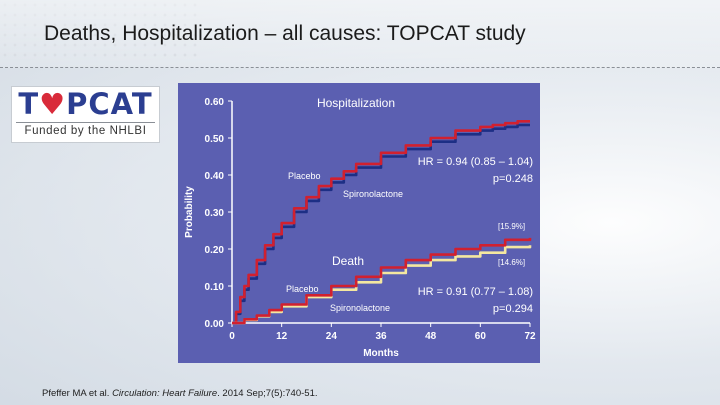 This screenshot has width=720, height=405. I want to click on topcat-logo: T♥PCAT Funded by the NHLBI, so click(85, 114).